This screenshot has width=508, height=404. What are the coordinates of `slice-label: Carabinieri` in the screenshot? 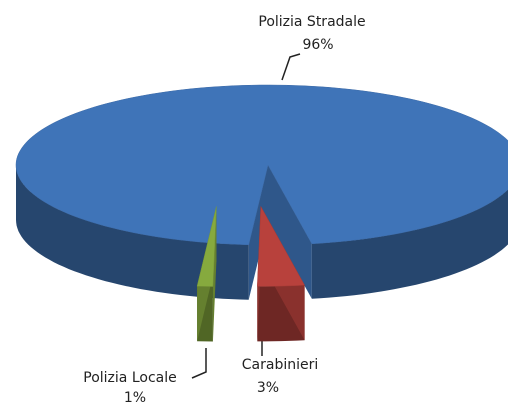 It's located at (280, 365).